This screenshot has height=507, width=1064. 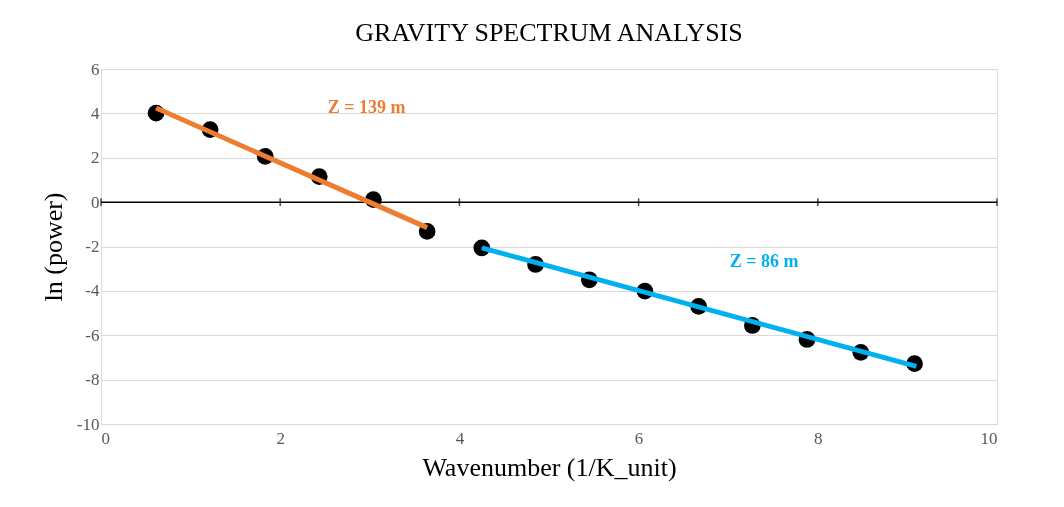 I want to click on x-axis-title: Wavenumber (1/K_unit), so click(x=549, y=467).